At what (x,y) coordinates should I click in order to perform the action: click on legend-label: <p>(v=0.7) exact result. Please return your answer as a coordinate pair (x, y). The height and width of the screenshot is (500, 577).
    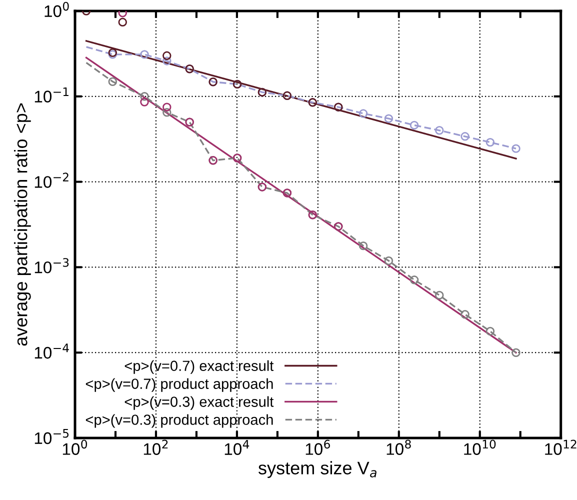
    Looking at the image, I should click on (199, 367).